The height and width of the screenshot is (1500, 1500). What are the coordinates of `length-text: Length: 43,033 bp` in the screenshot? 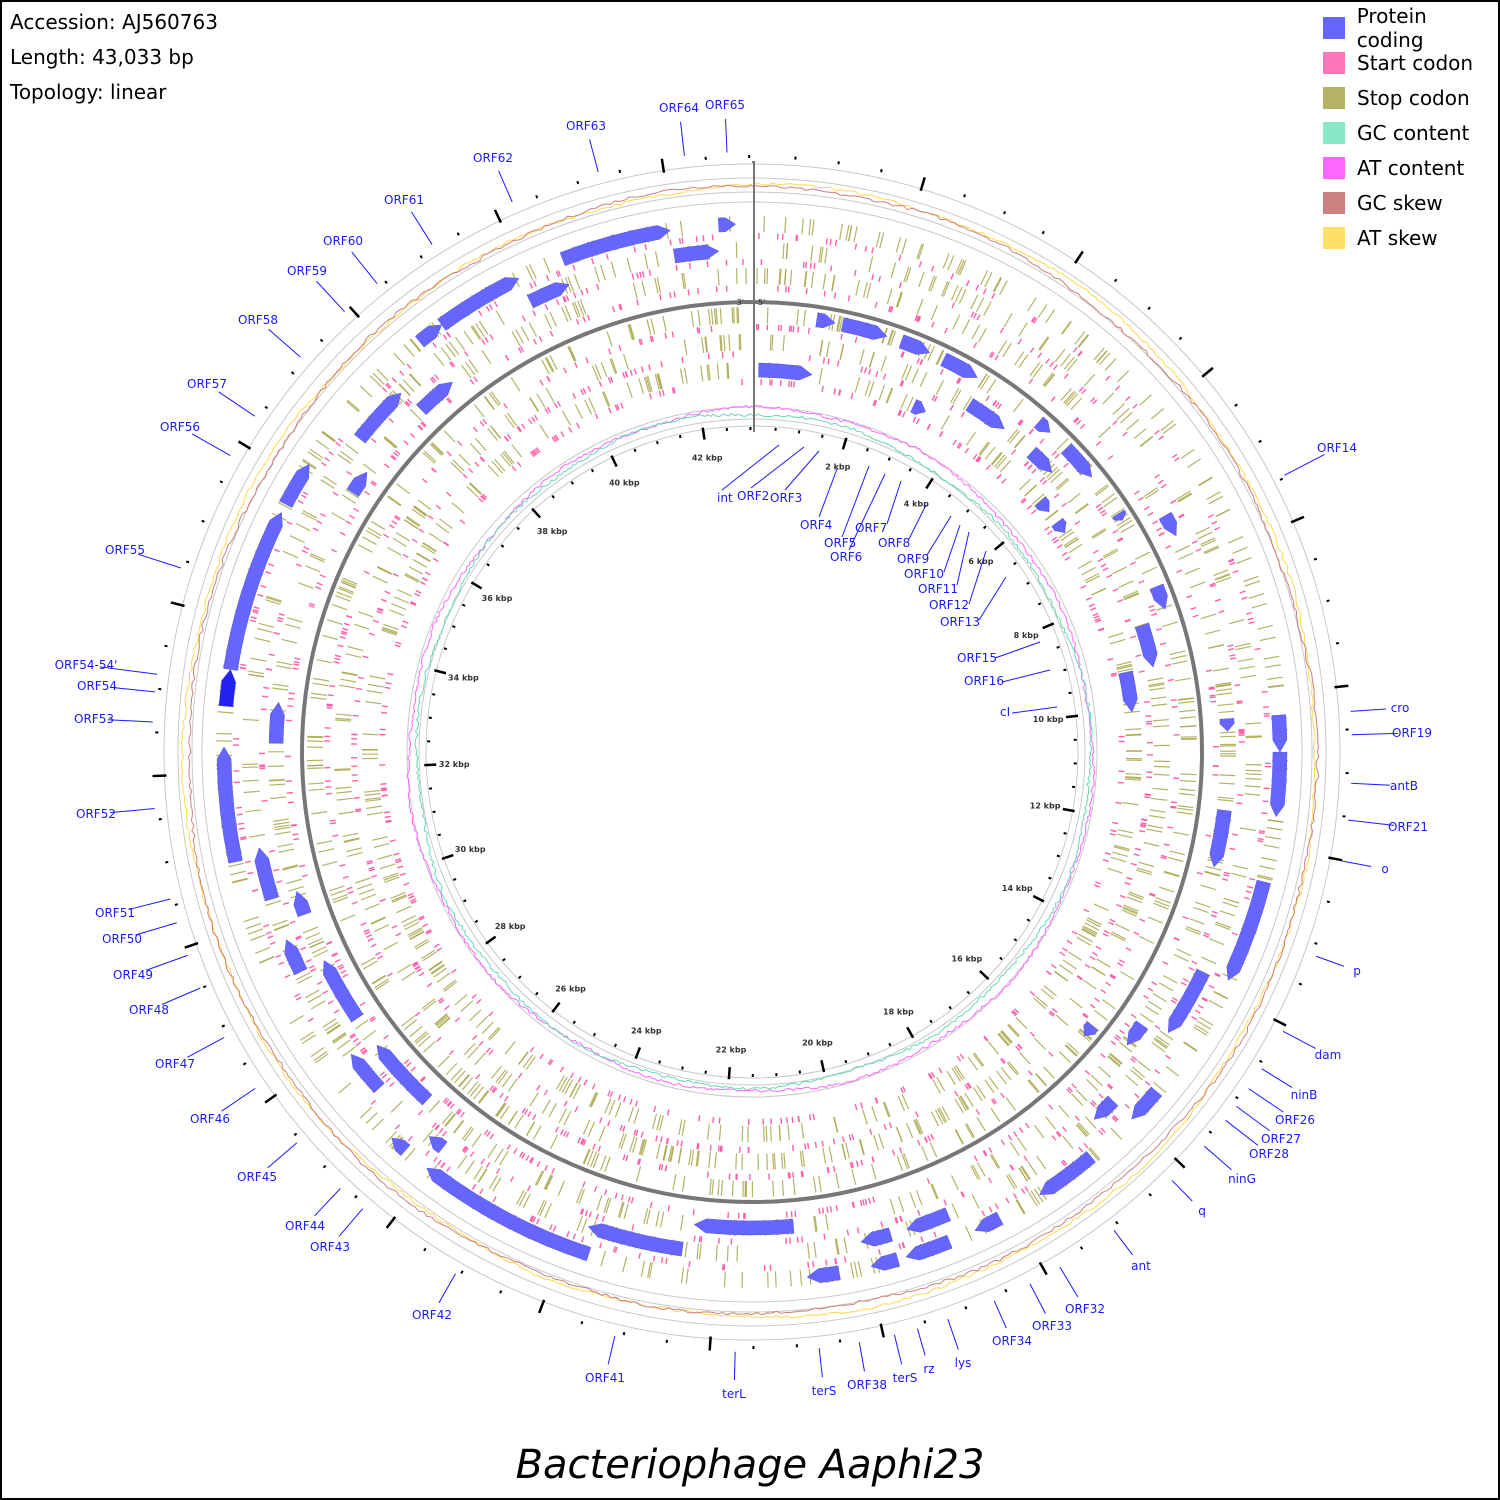 It's located at (102, 57).